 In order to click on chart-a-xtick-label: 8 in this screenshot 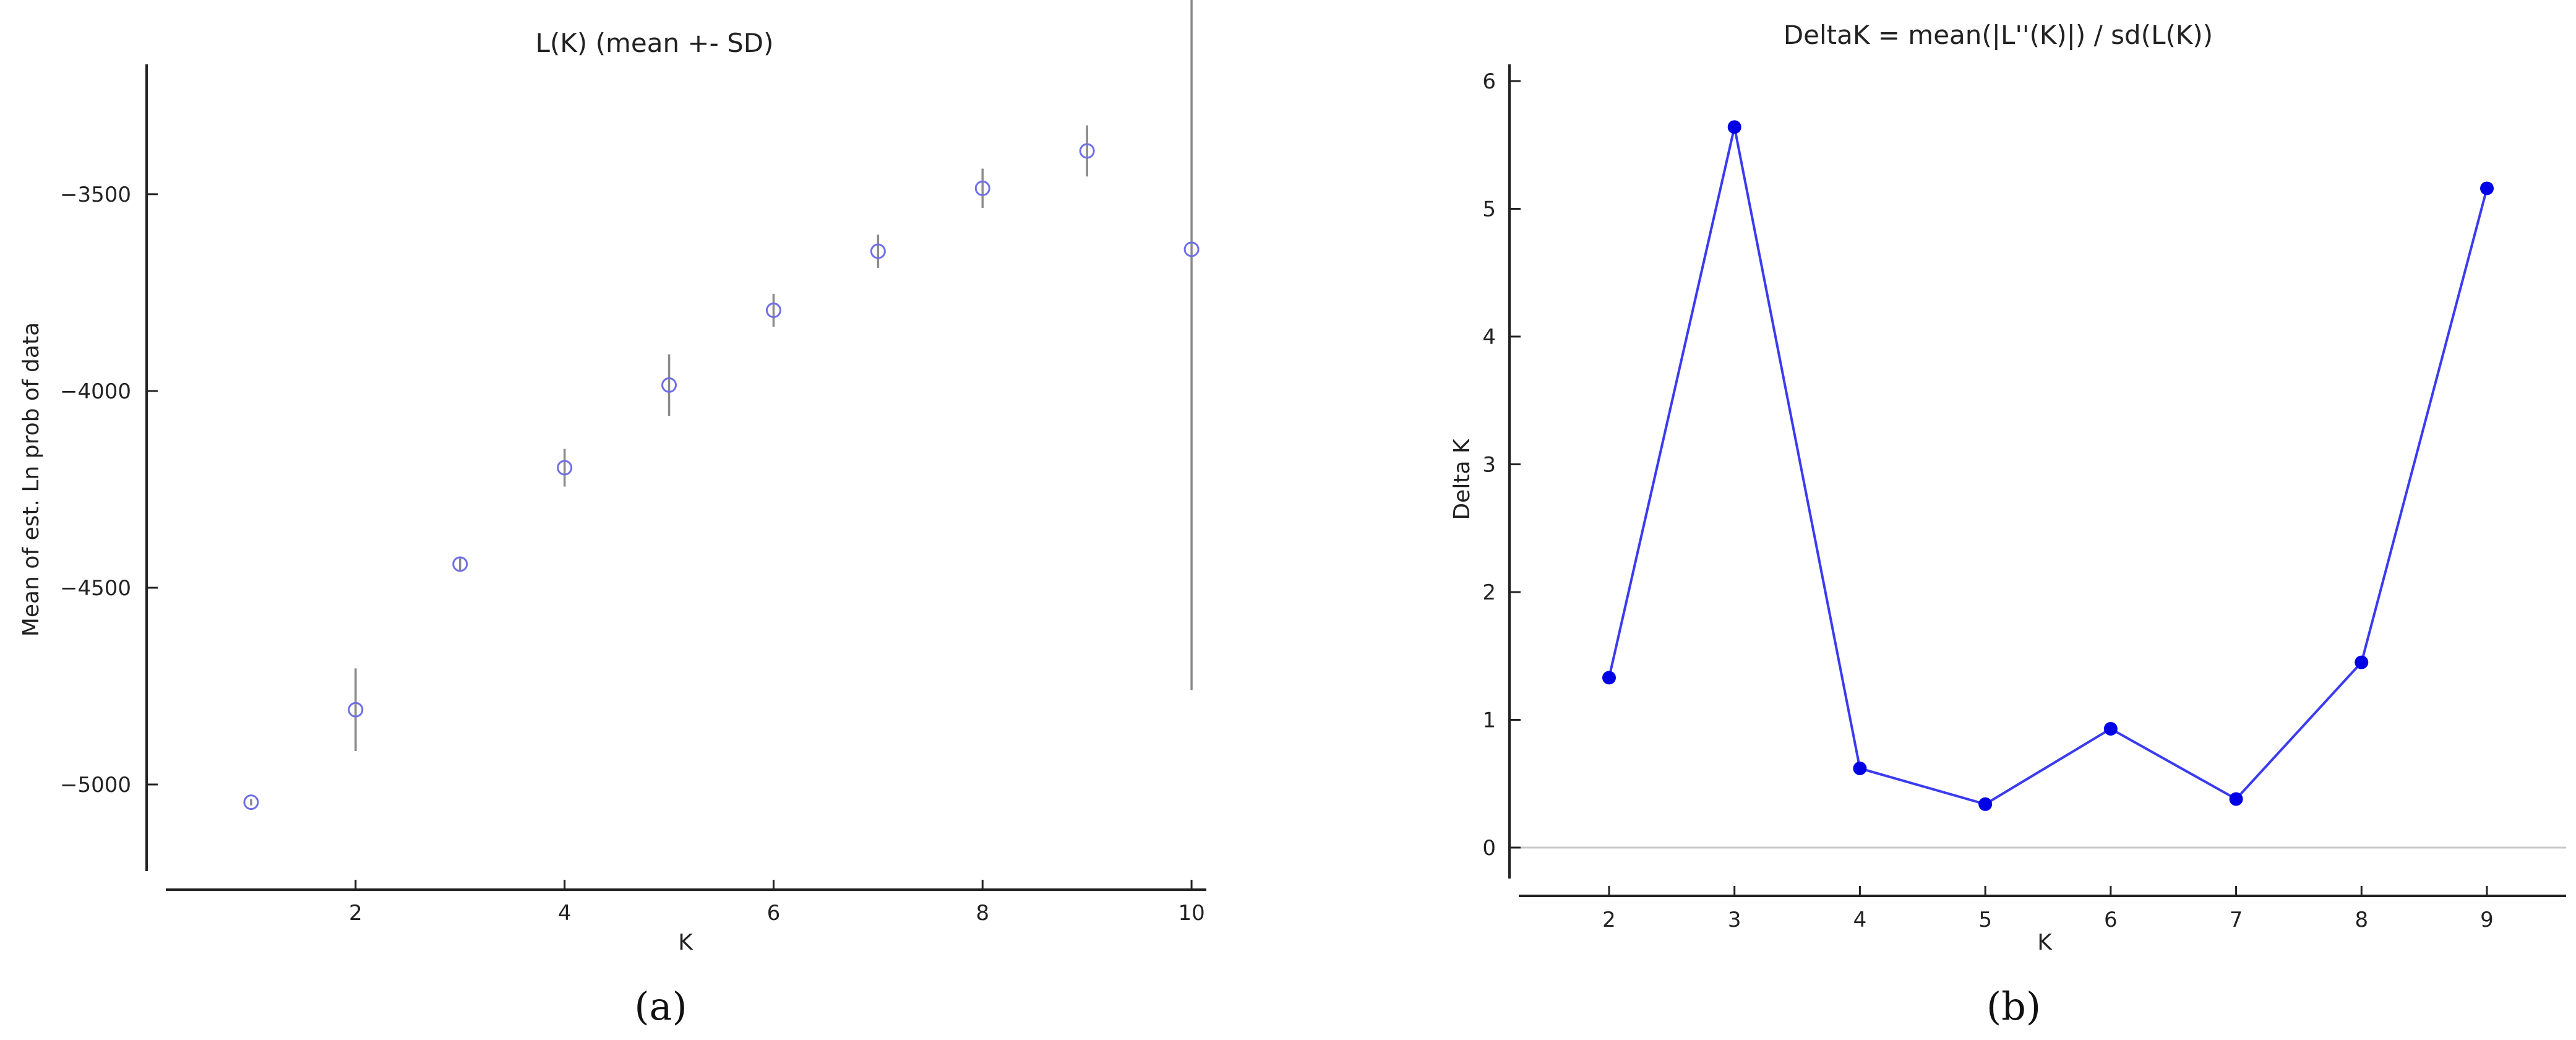, I will do `click(982, 913)`.